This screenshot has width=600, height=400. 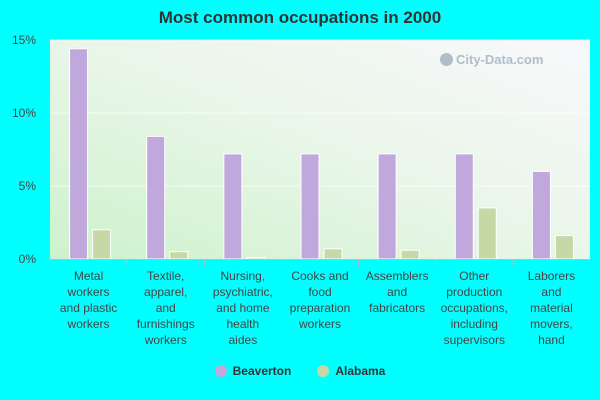 I want to click on y-tick-label: 10%, so click(x=24, y=113).